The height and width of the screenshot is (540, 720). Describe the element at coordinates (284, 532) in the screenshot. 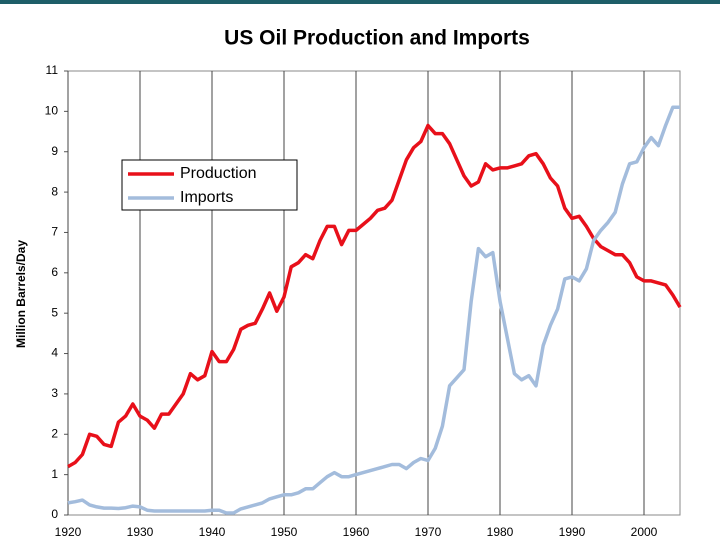

I see `x-tick-label: 1950` at that location.